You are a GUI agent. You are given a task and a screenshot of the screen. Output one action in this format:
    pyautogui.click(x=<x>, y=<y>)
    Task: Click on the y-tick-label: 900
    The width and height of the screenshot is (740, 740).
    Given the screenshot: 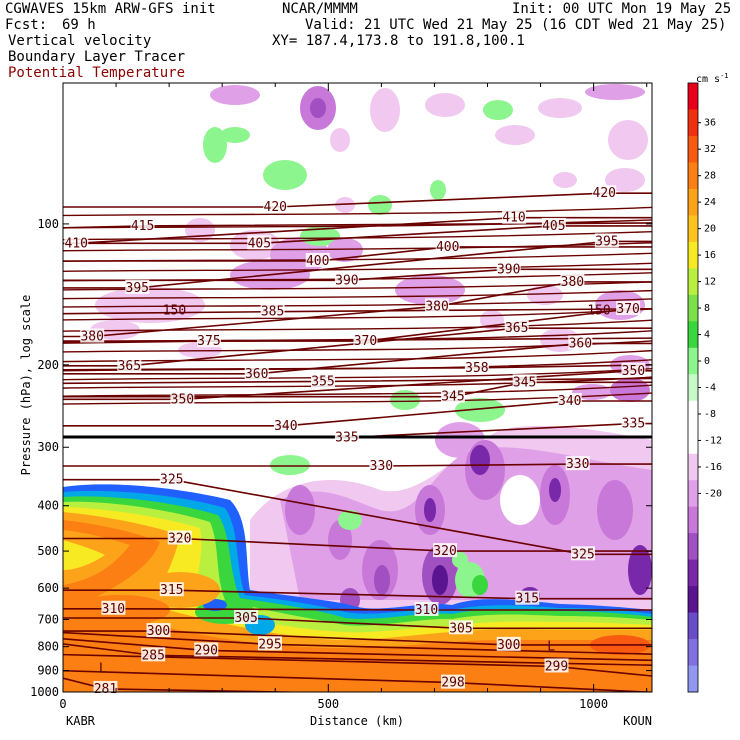 What is the action you would take?
    pyautogui.click(x=48, y=671)
    